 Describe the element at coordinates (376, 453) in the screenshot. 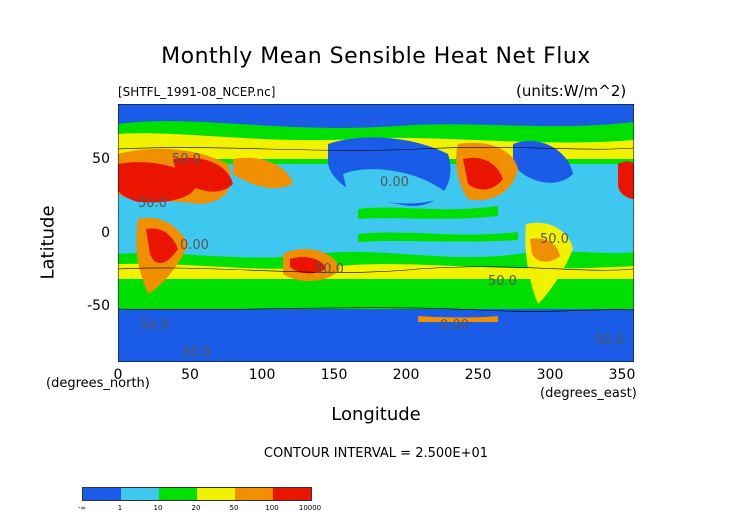

I see `contour-interval: CONTOUR INTERVAL = 2.500E+01` at that location.